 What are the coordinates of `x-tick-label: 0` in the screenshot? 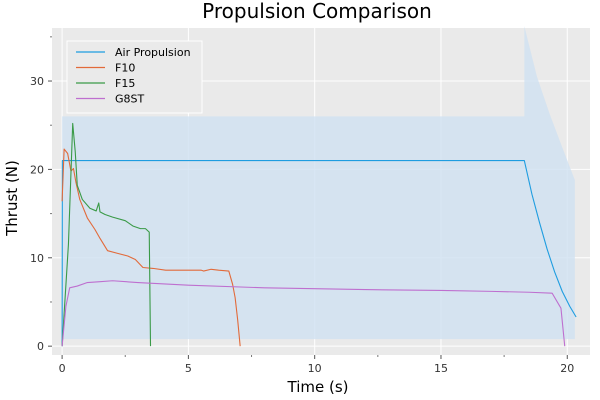 It's located at (62, 368).